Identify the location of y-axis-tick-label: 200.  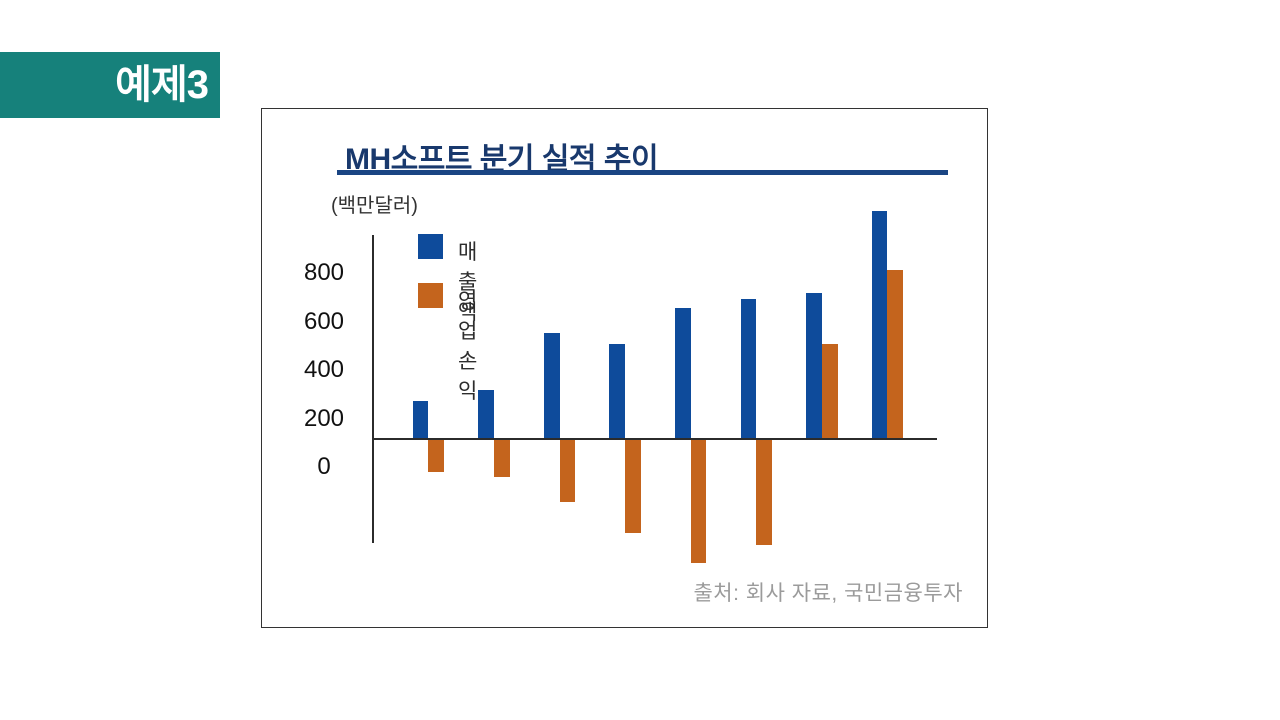
(324, 418).